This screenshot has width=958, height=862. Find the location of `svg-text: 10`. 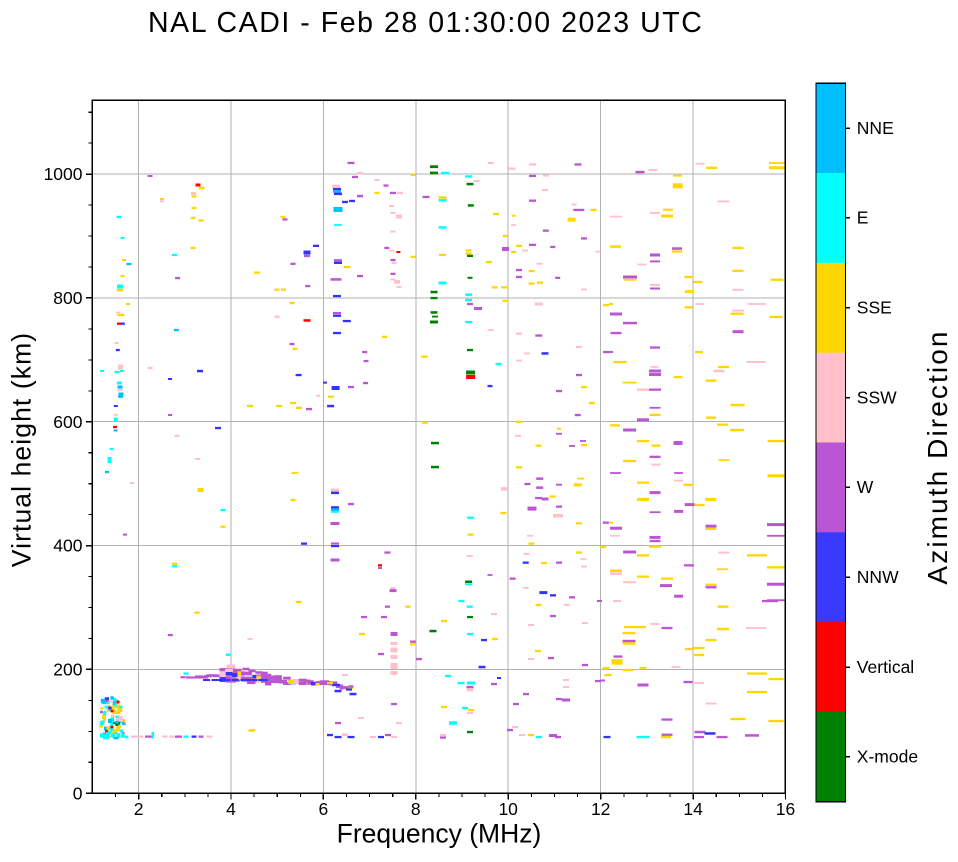

svg-text: 10 is located at coordinates (508, 809).